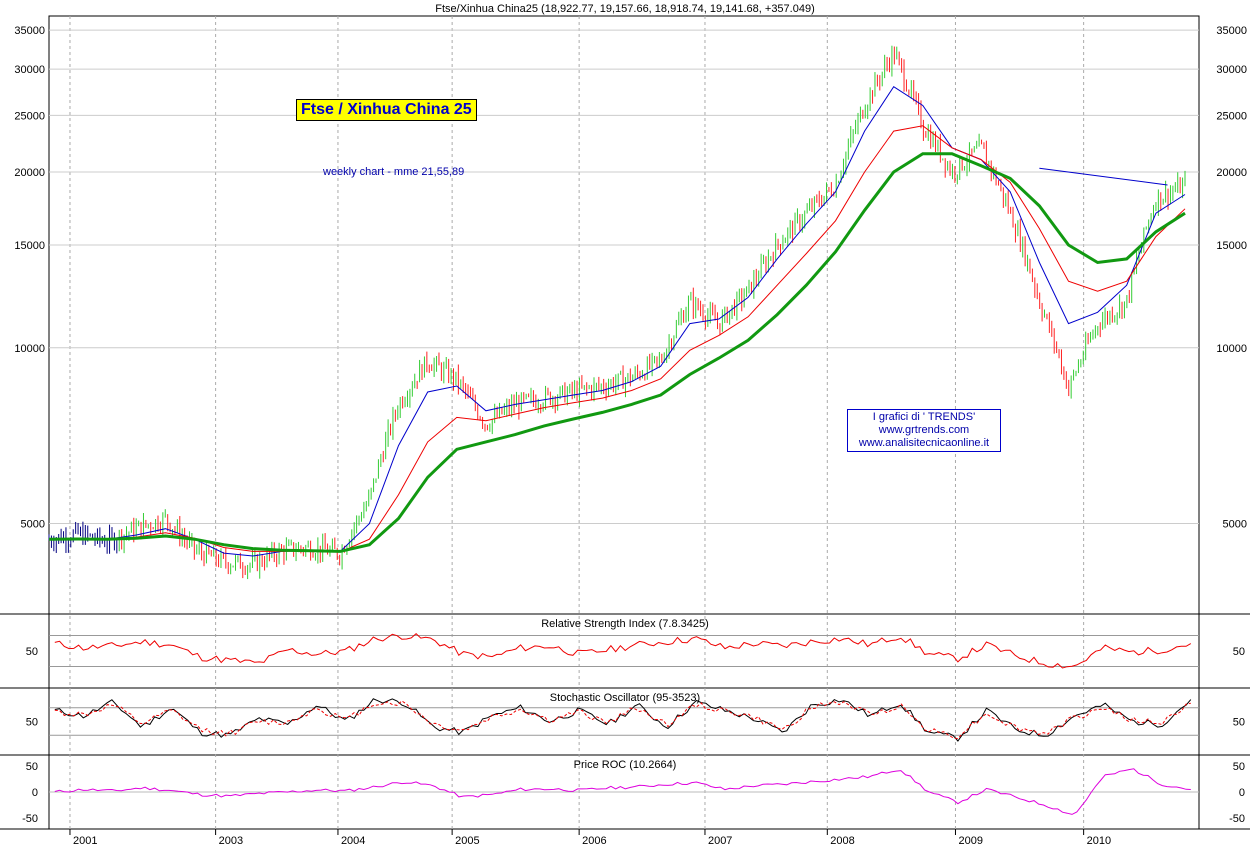 Image resolution: width=1250 pixels, height=847 pixels. What do you see at coordinates (33, 525) in the screenshot?
I see `y-tick-label-left: 5000` at bounding box center [33, 525].